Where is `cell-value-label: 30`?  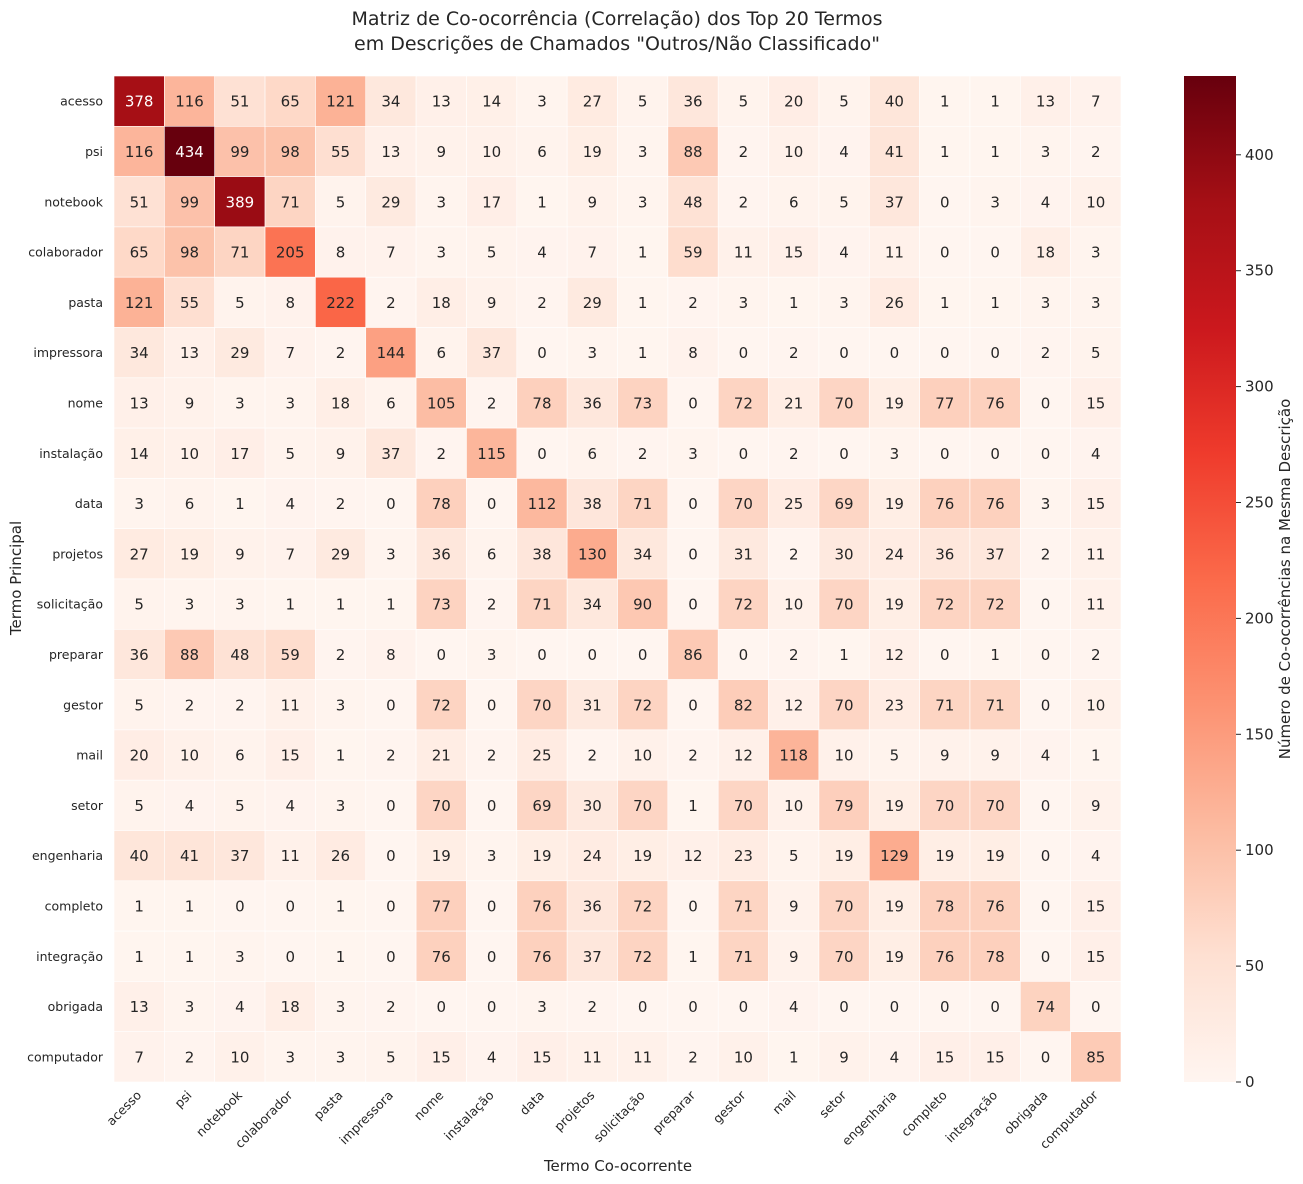
cell-value-label: 30 is located at coordinates (844, 554).